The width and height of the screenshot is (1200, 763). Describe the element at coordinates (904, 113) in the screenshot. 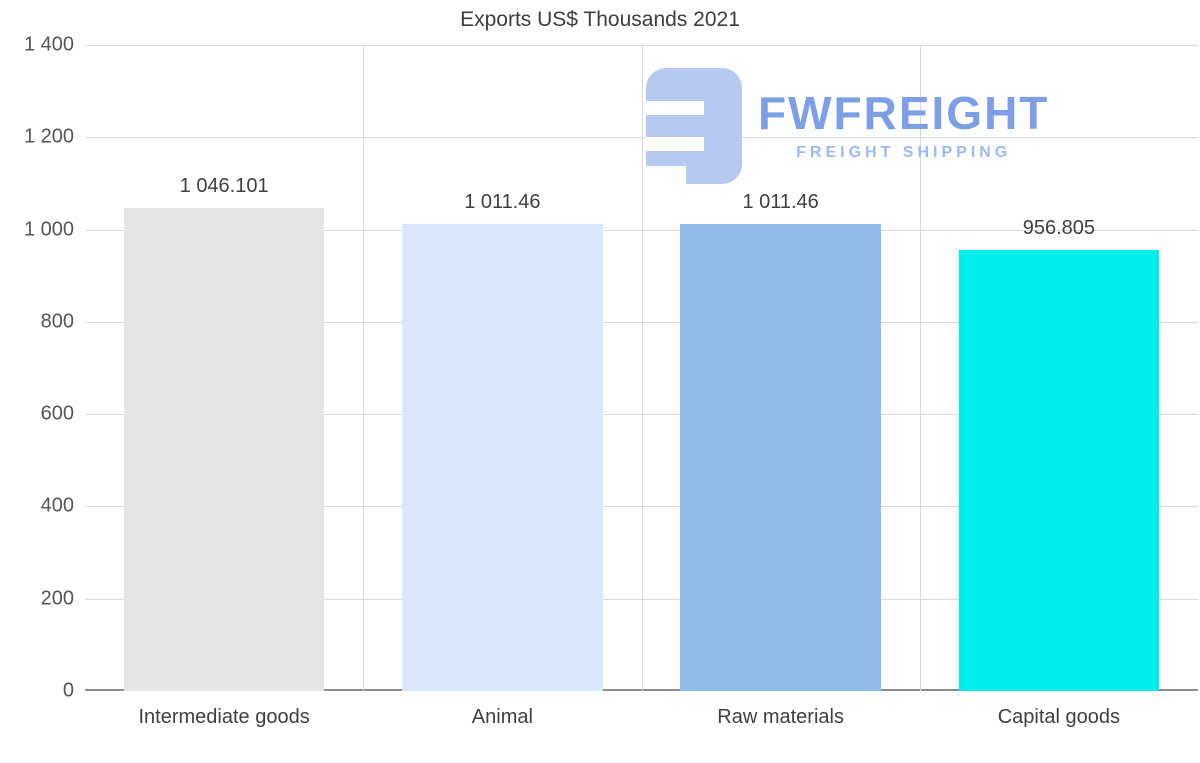

I see `watermark-brand: FWFREIGHT` at that location.